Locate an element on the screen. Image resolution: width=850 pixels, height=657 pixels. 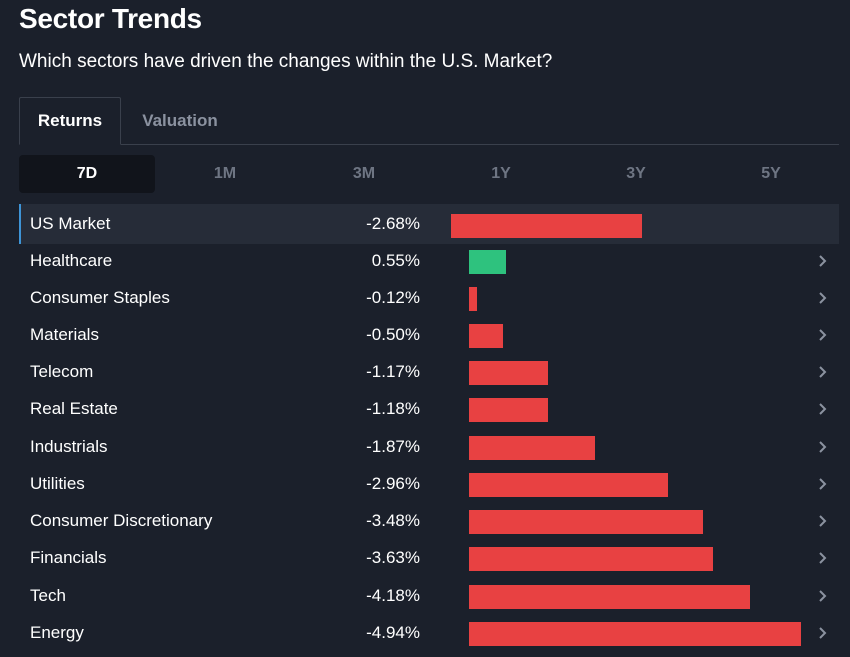
sector-label: Consumer Discretionary is located at coordinates (121, 520).